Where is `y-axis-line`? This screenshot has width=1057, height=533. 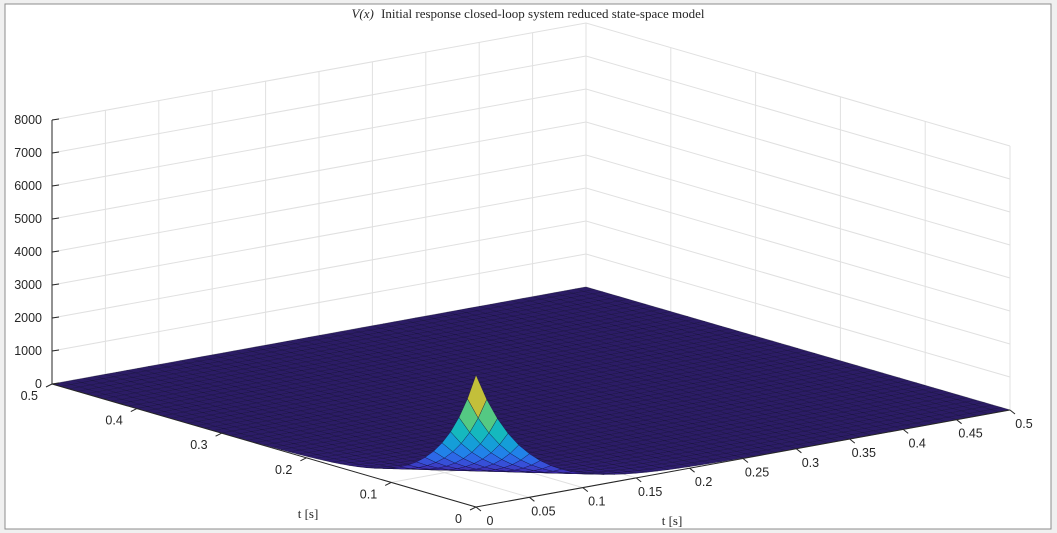 y-axis-line is located at coordinates (264, 445).